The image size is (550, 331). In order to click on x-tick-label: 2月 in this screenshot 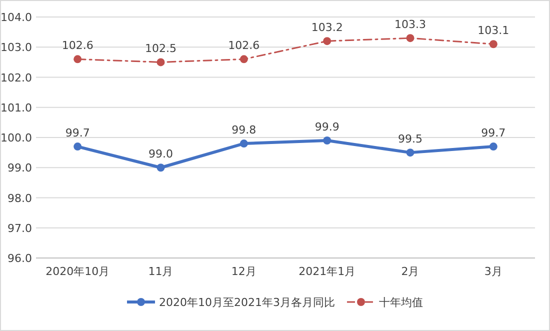, I will do `click(410, 271)`.